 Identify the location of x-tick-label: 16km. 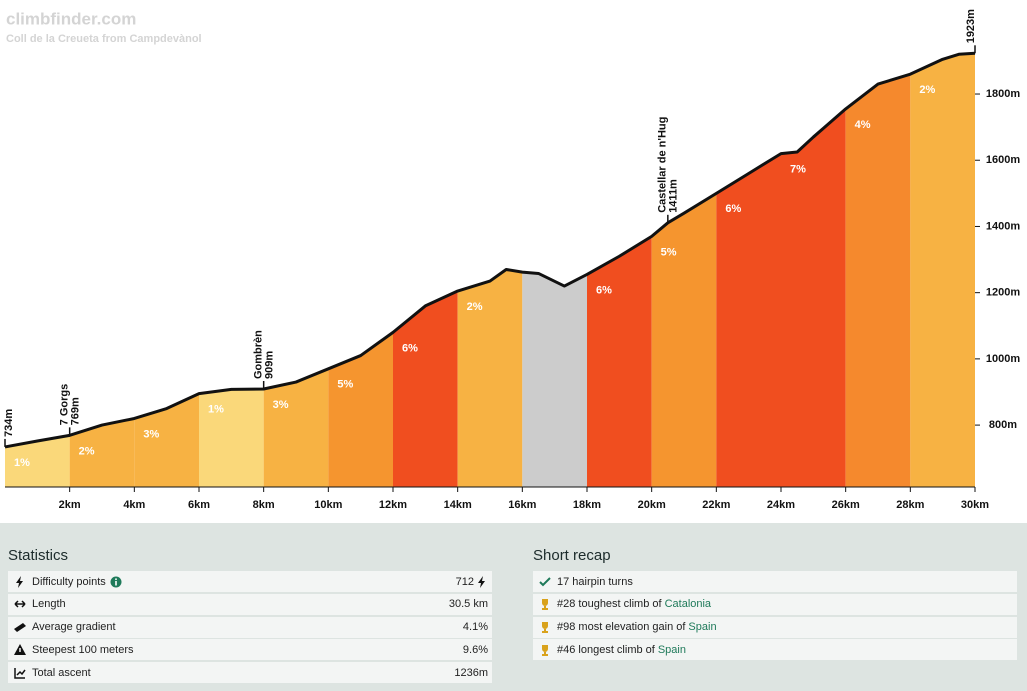
(522, 505).